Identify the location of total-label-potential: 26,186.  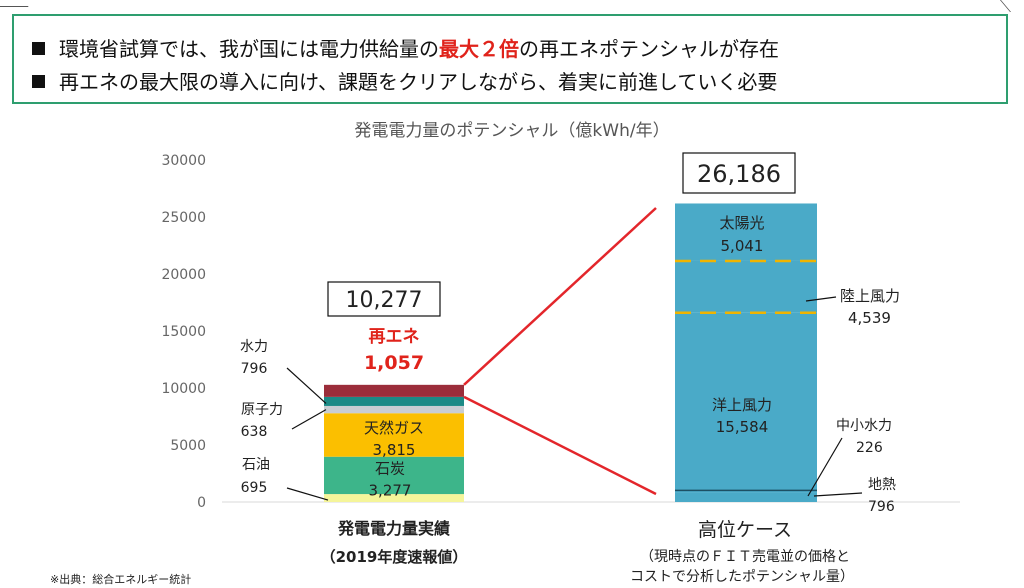
(739, 174).